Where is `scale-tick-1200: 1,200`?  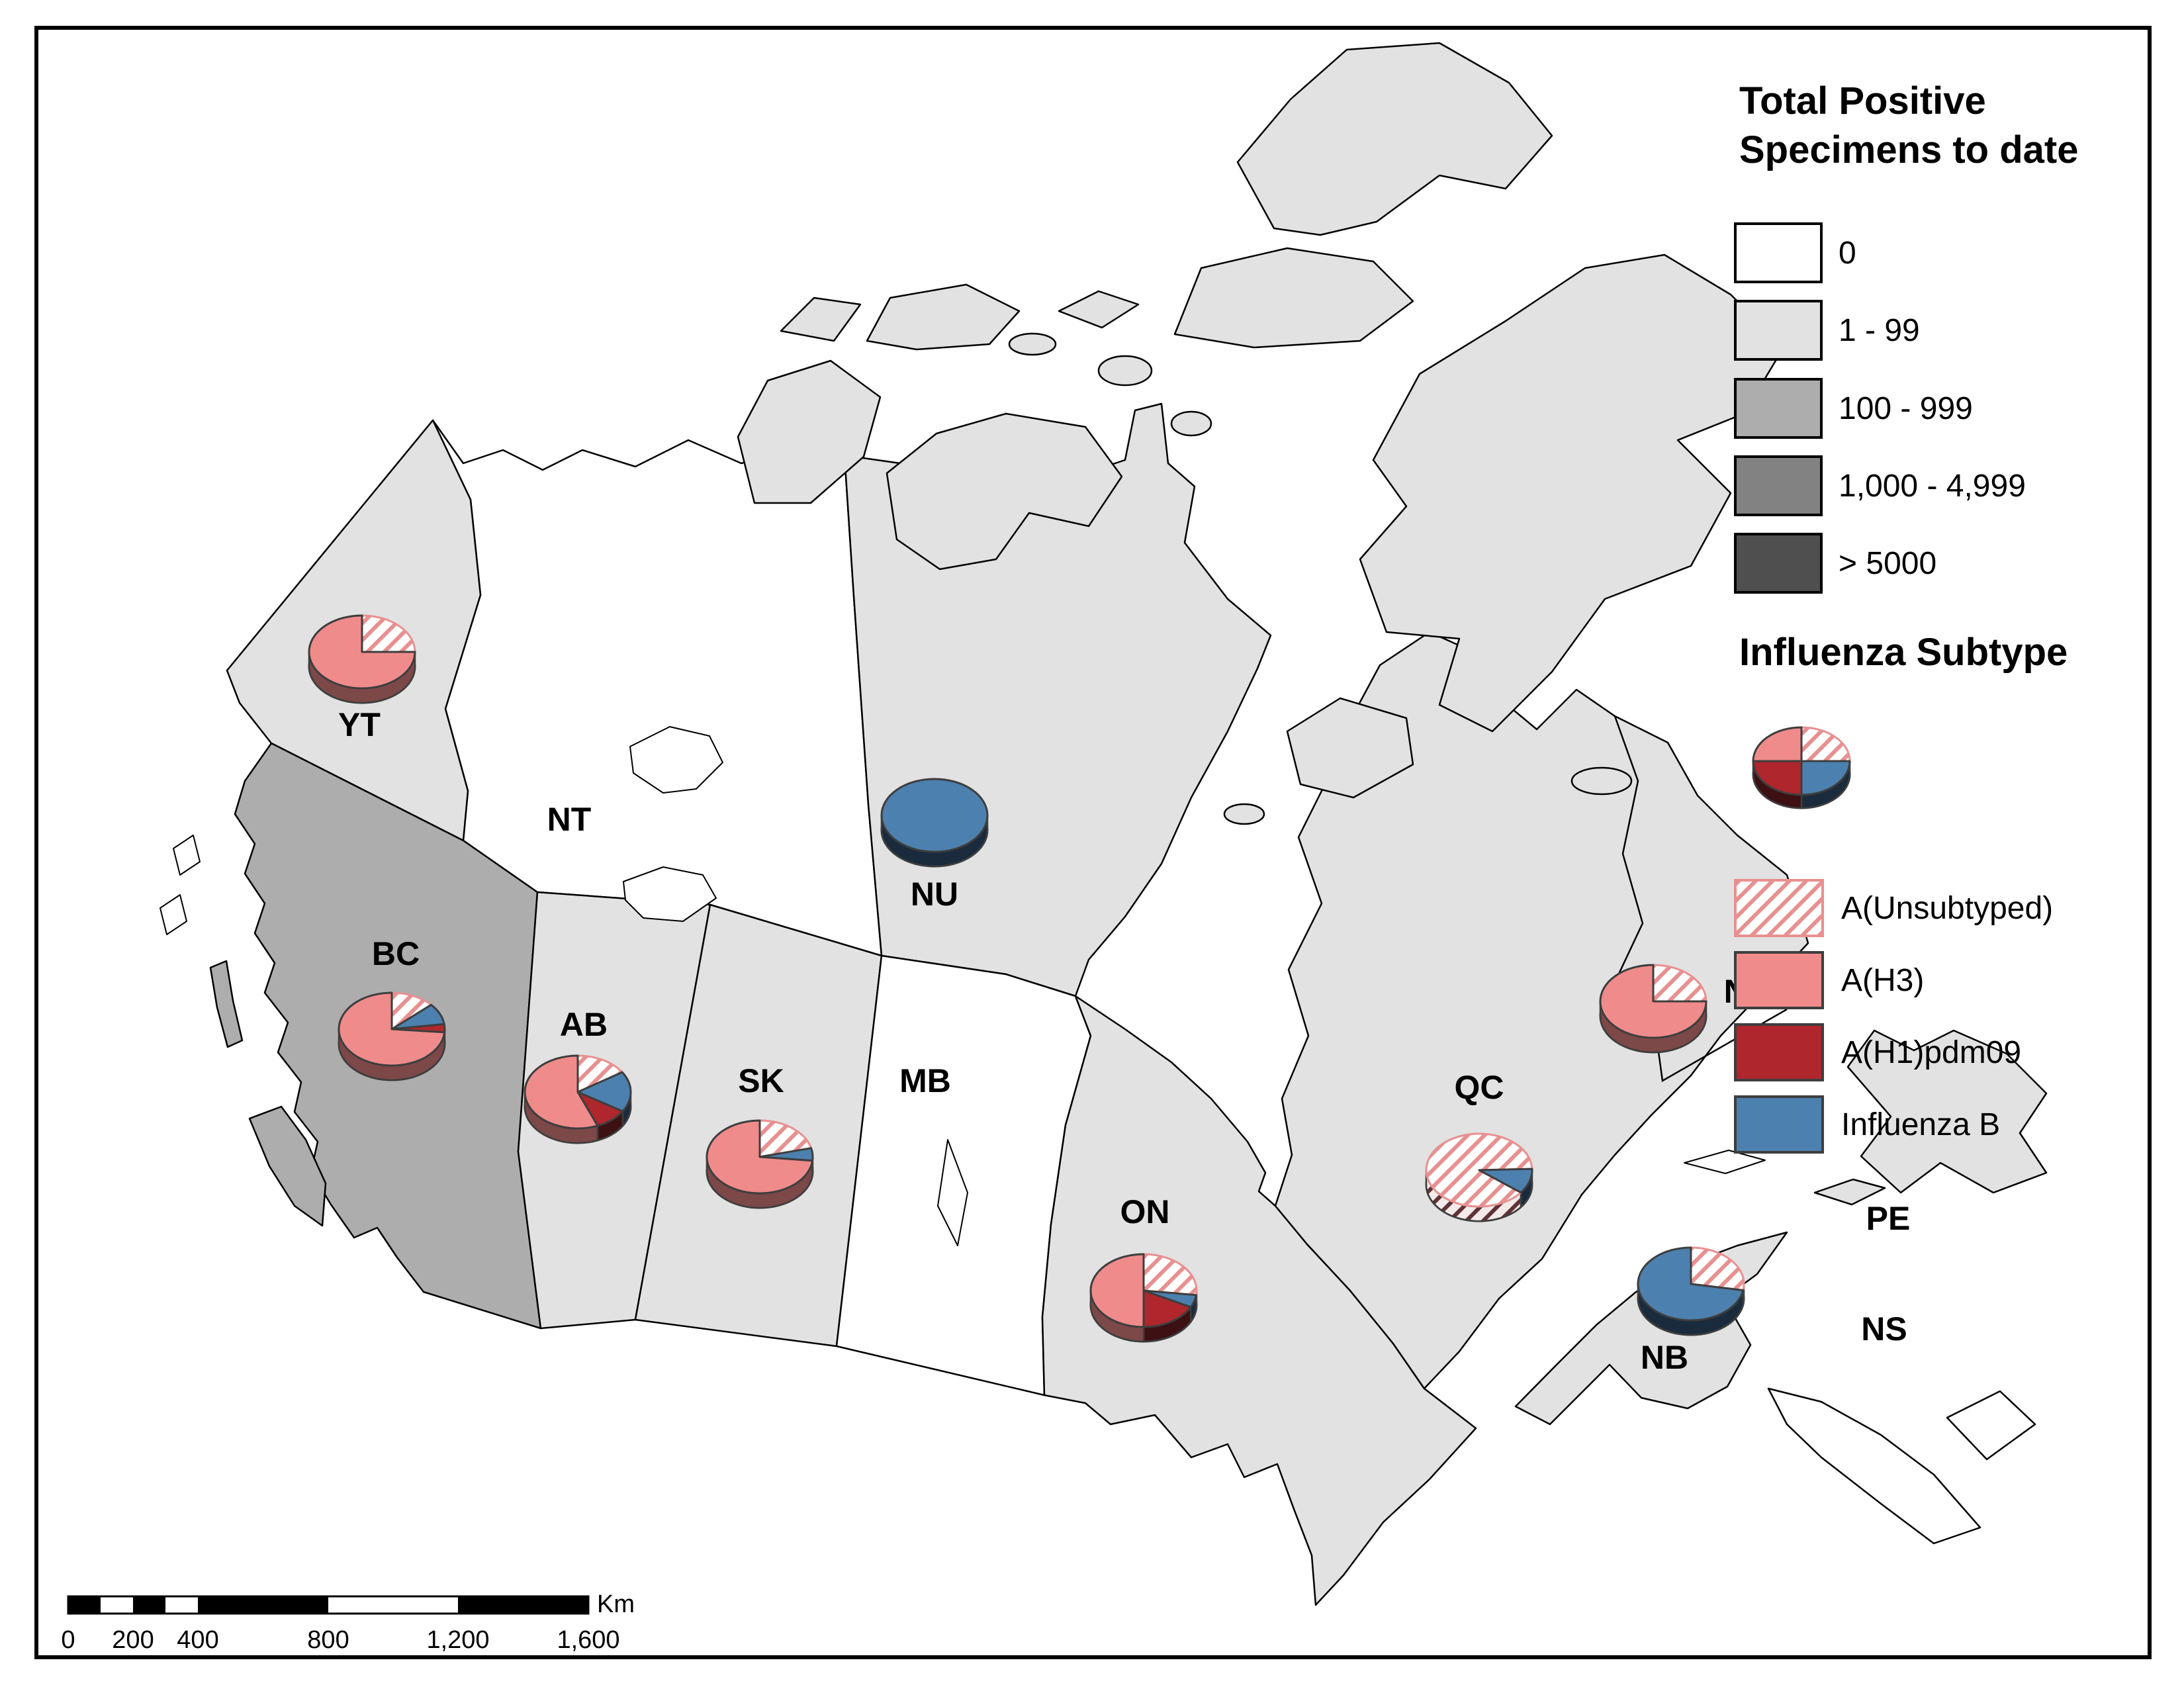 scale-tick-1200: 1,200 is located at coordinates (457, 1640).